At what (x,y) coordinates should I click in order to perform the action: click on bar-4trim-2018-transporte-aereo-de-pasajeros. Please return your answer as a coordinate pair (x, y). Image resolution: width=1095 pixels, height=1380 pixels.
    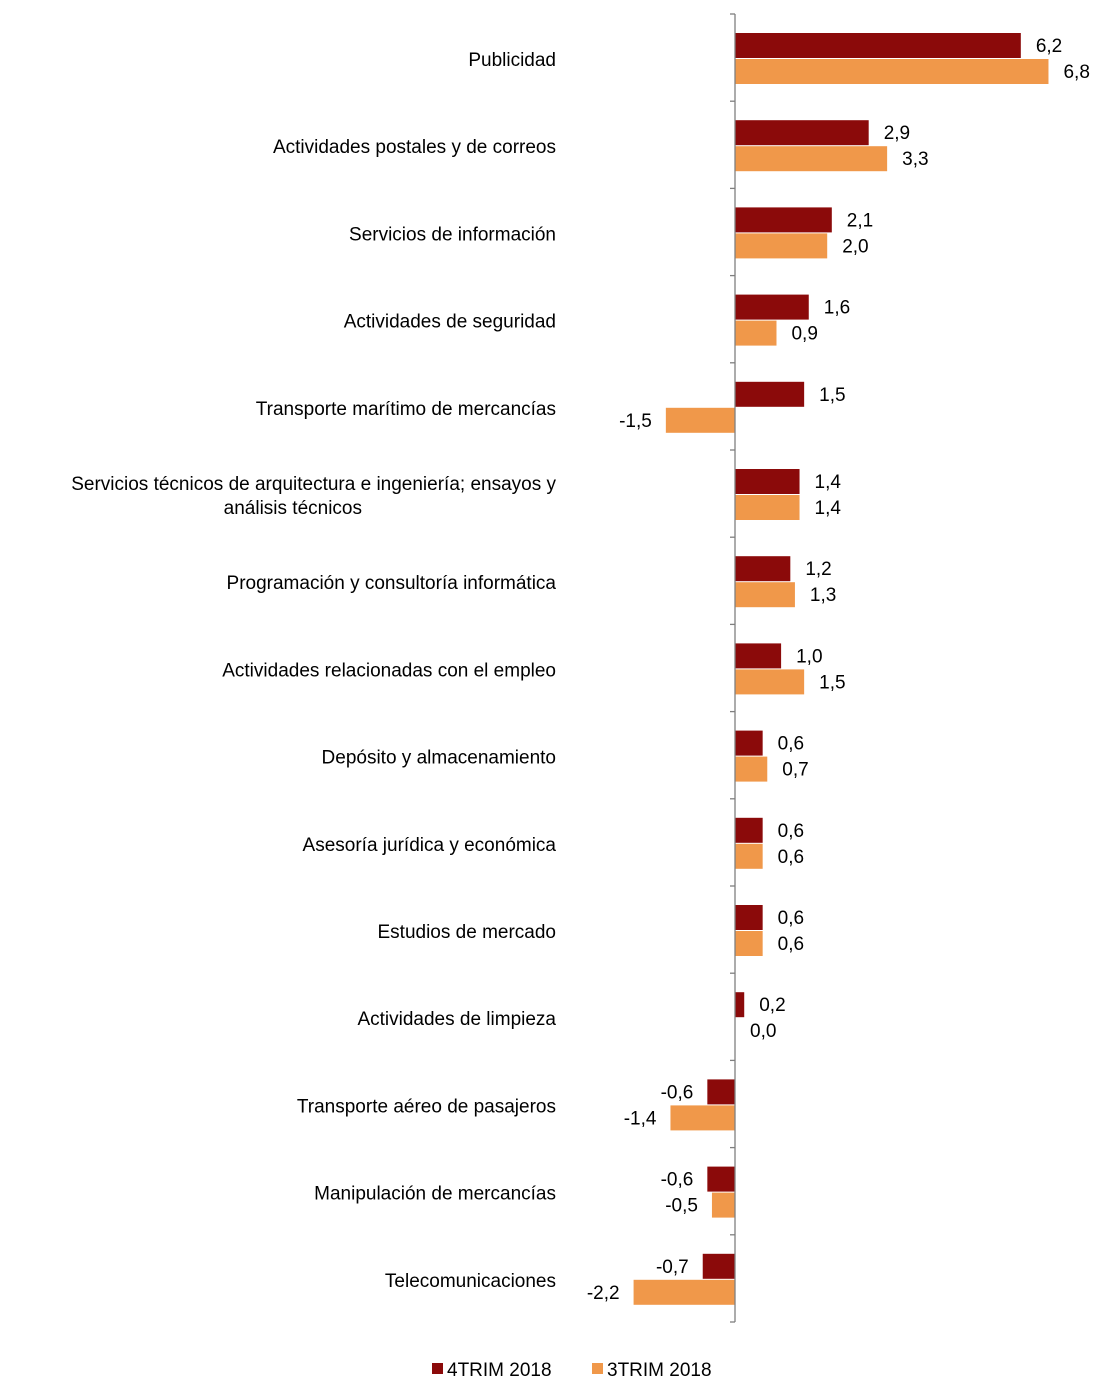
    Looking at the image, I should click on (721, 1092).